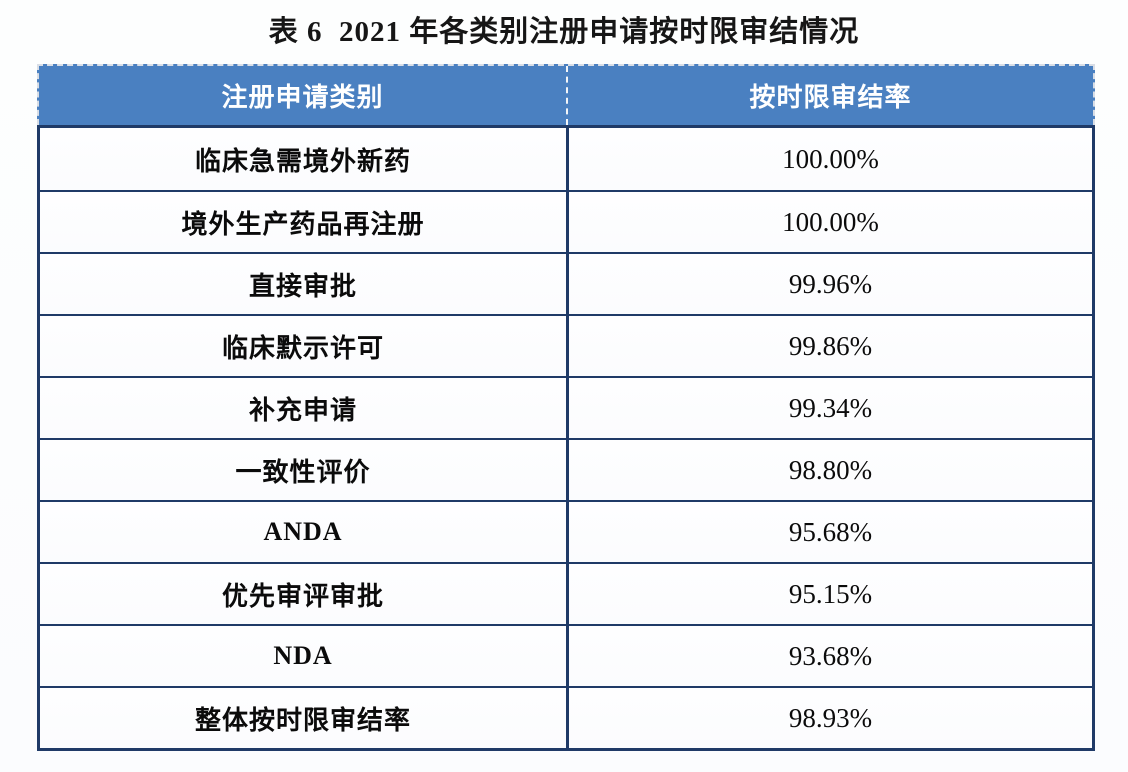 The height and width of the screenshot is (772, 1128). Describe the element at coordinates (829, 95) in the screenshot. I see `header-cell-rate: 按时限审结率` at that location.